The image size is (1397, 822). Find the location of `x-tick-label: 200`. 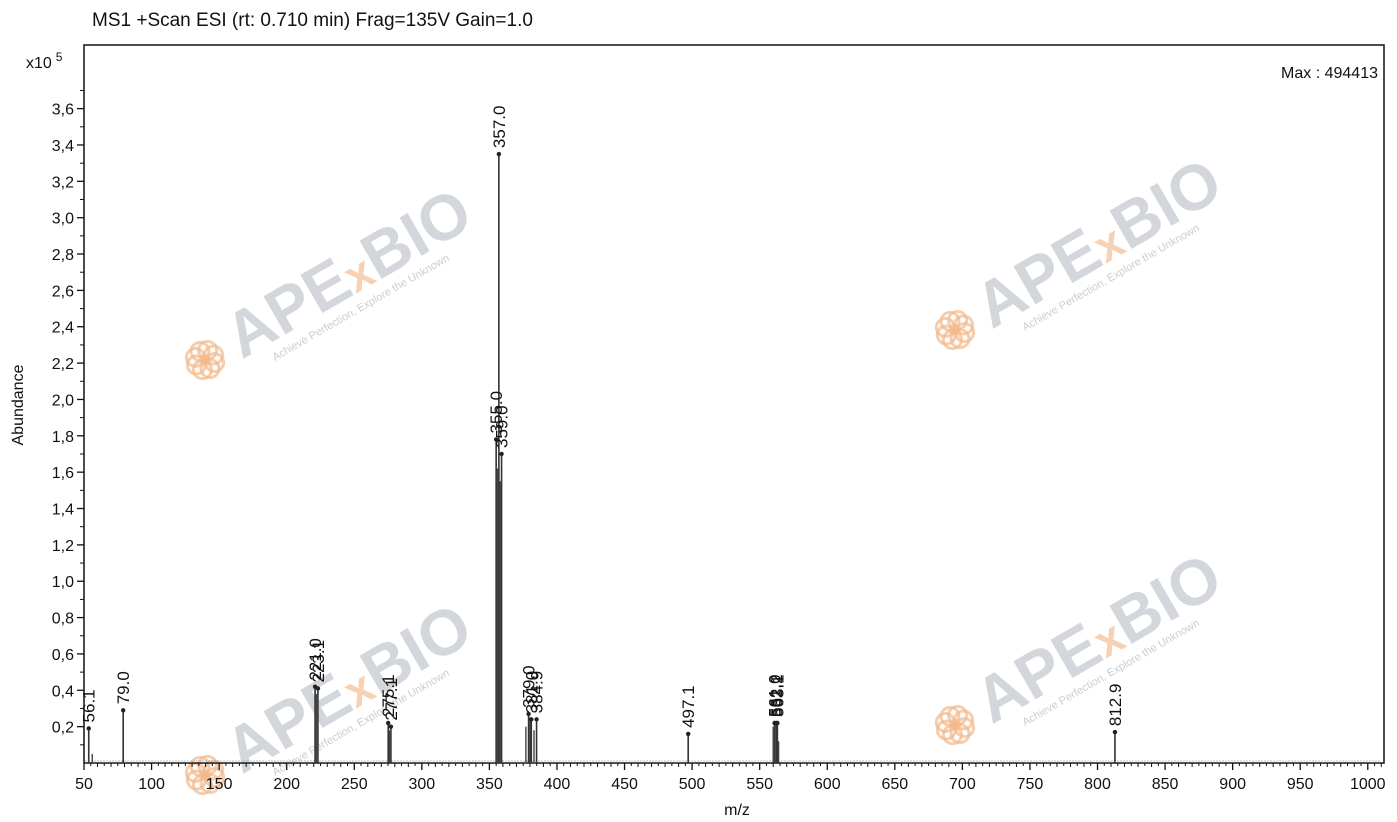

x-tick-label: 200 is located at coordinates (286, 784).